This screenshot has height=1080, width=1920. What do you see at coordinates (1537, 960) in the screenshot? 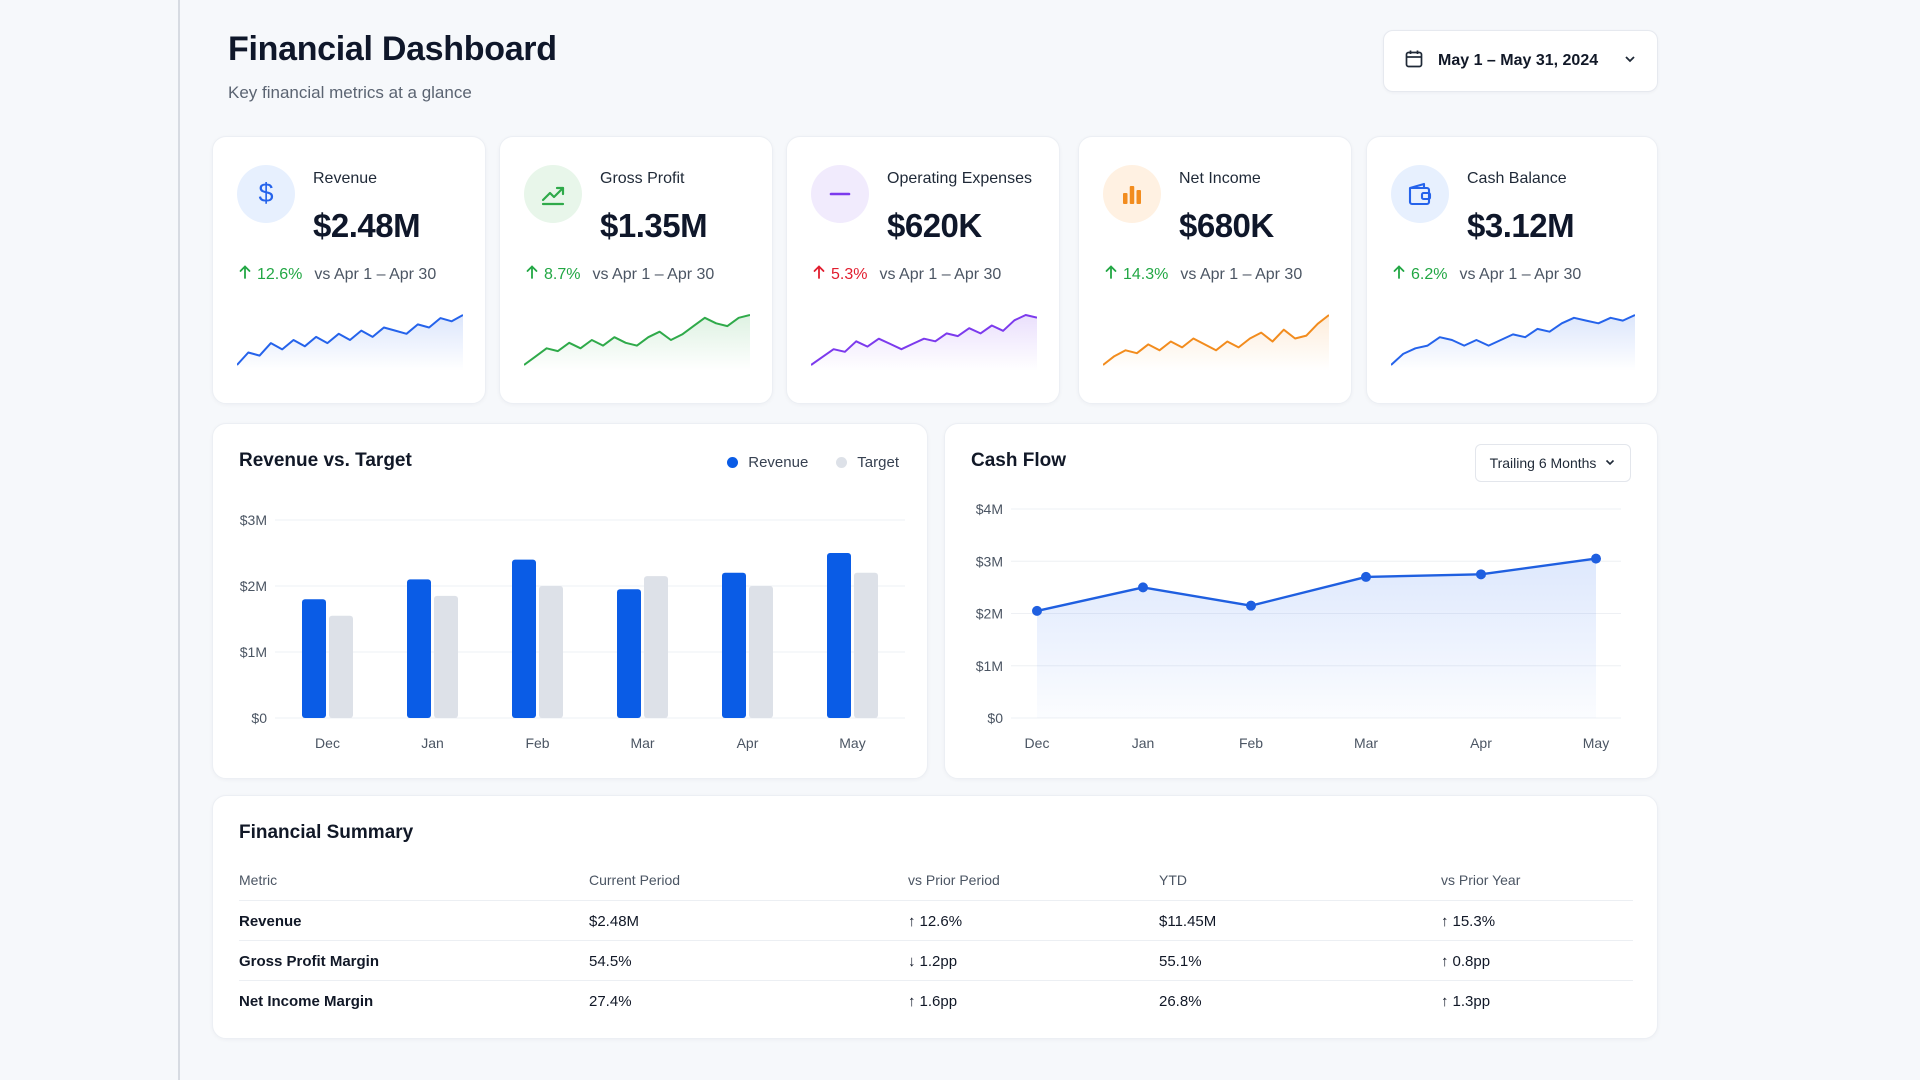
I see `summary-vs-prior-year: ↑ 0.8pp` at bounding box center [1537, 960].